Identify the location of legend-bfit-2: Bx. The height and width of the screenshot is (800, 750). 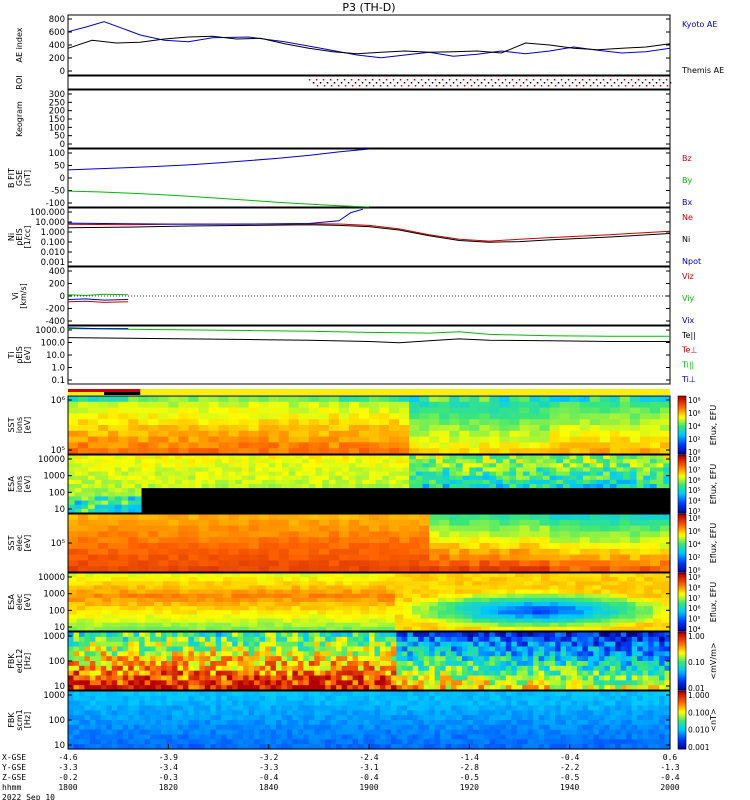
(687, 202).